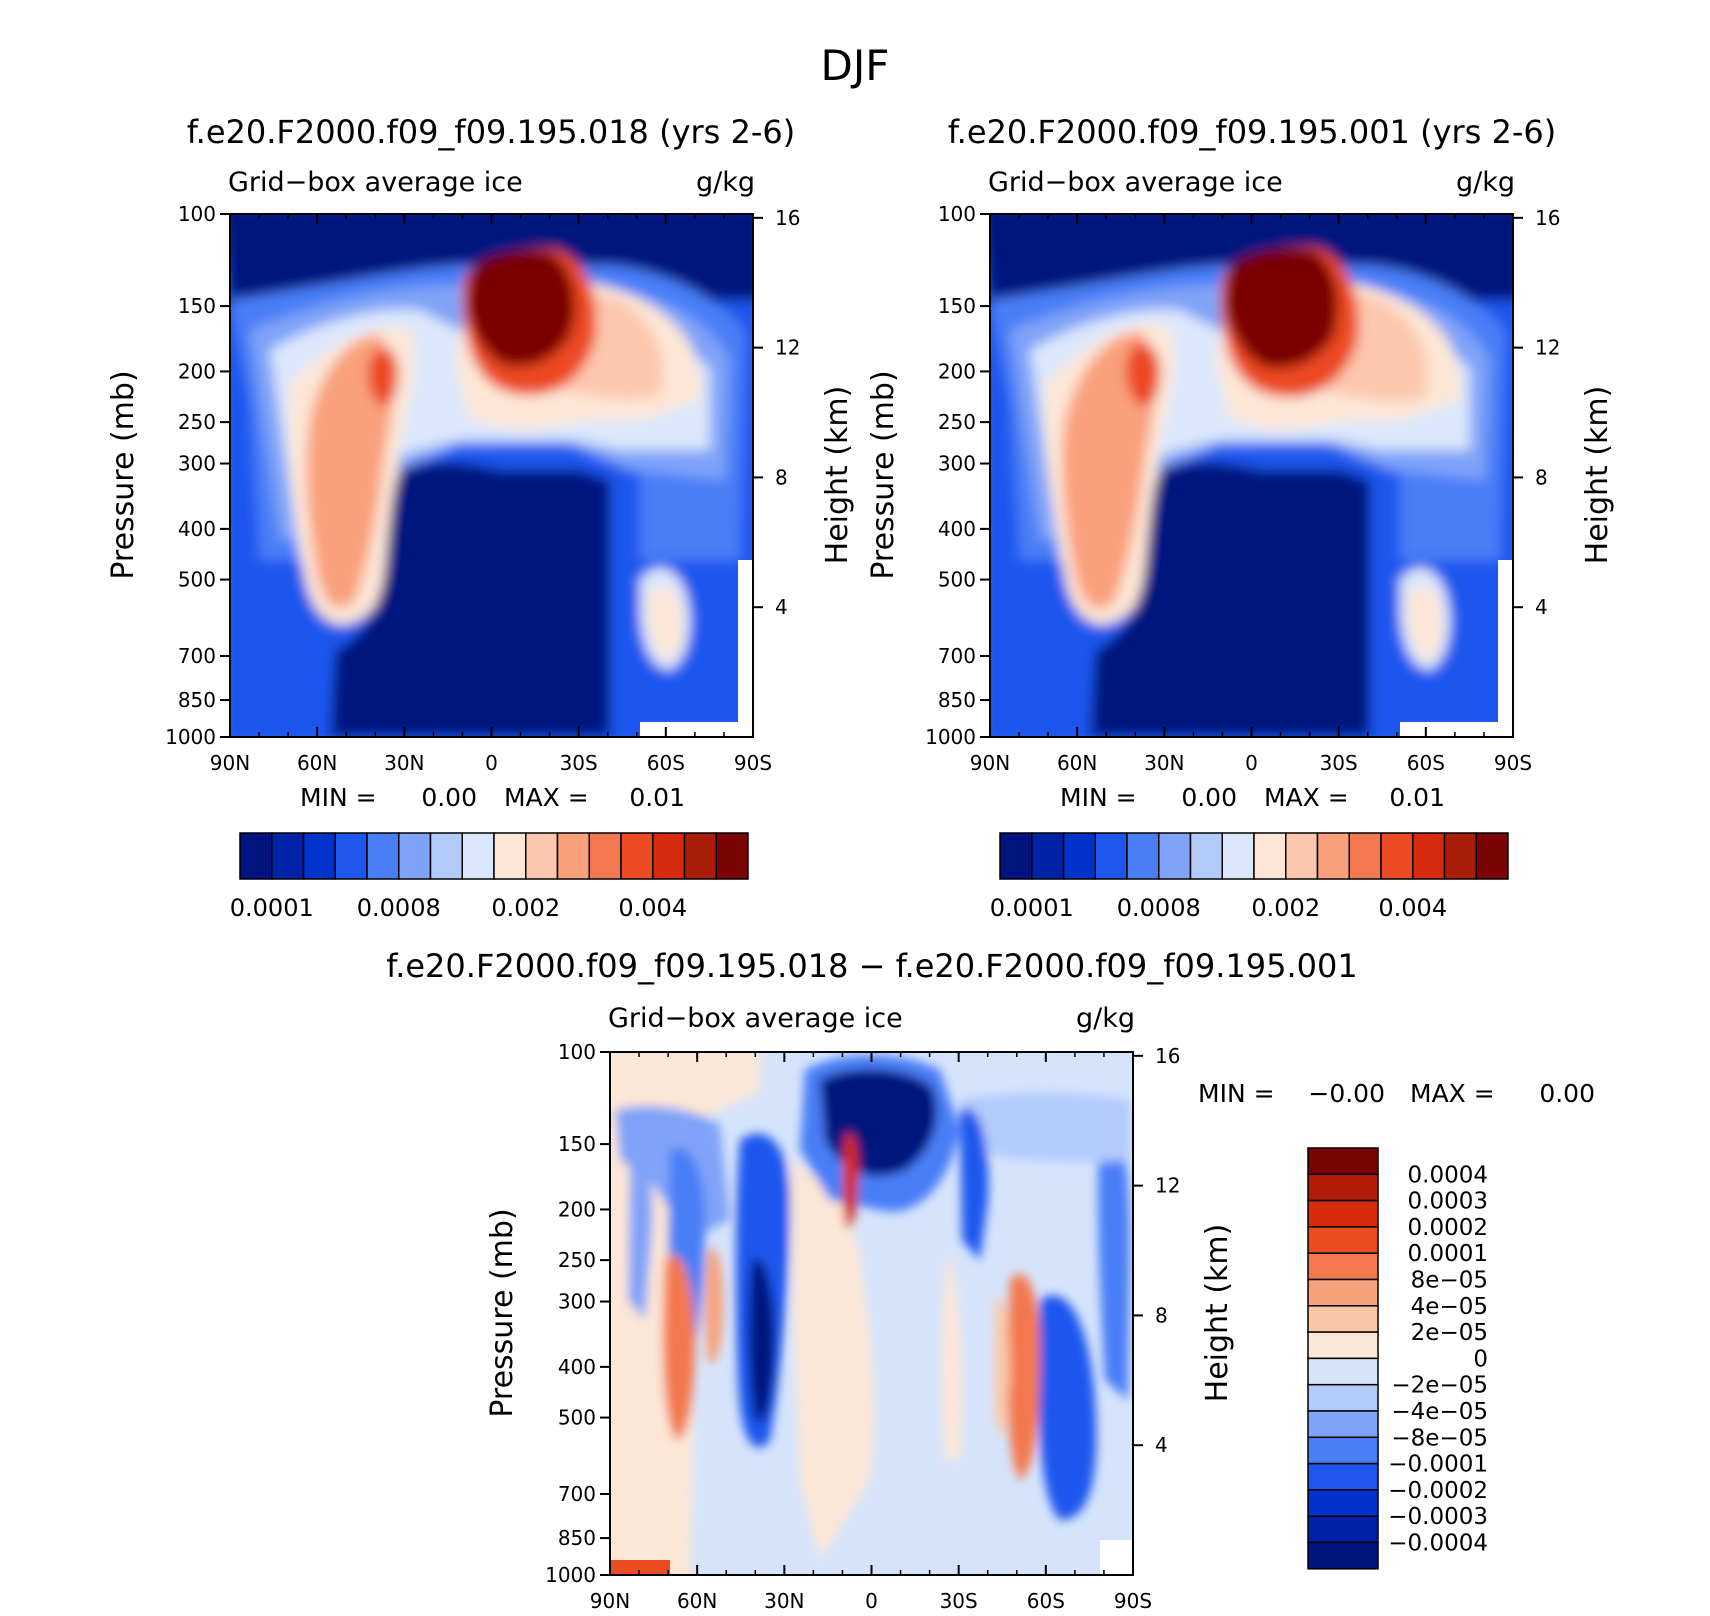 Image resolution: width=1710 pixels, height=1616 pixels. What do you see at coordinates (957, 422) in the screenshot?
I see `y-tick-label: 250` at bounding box center [957, 422].